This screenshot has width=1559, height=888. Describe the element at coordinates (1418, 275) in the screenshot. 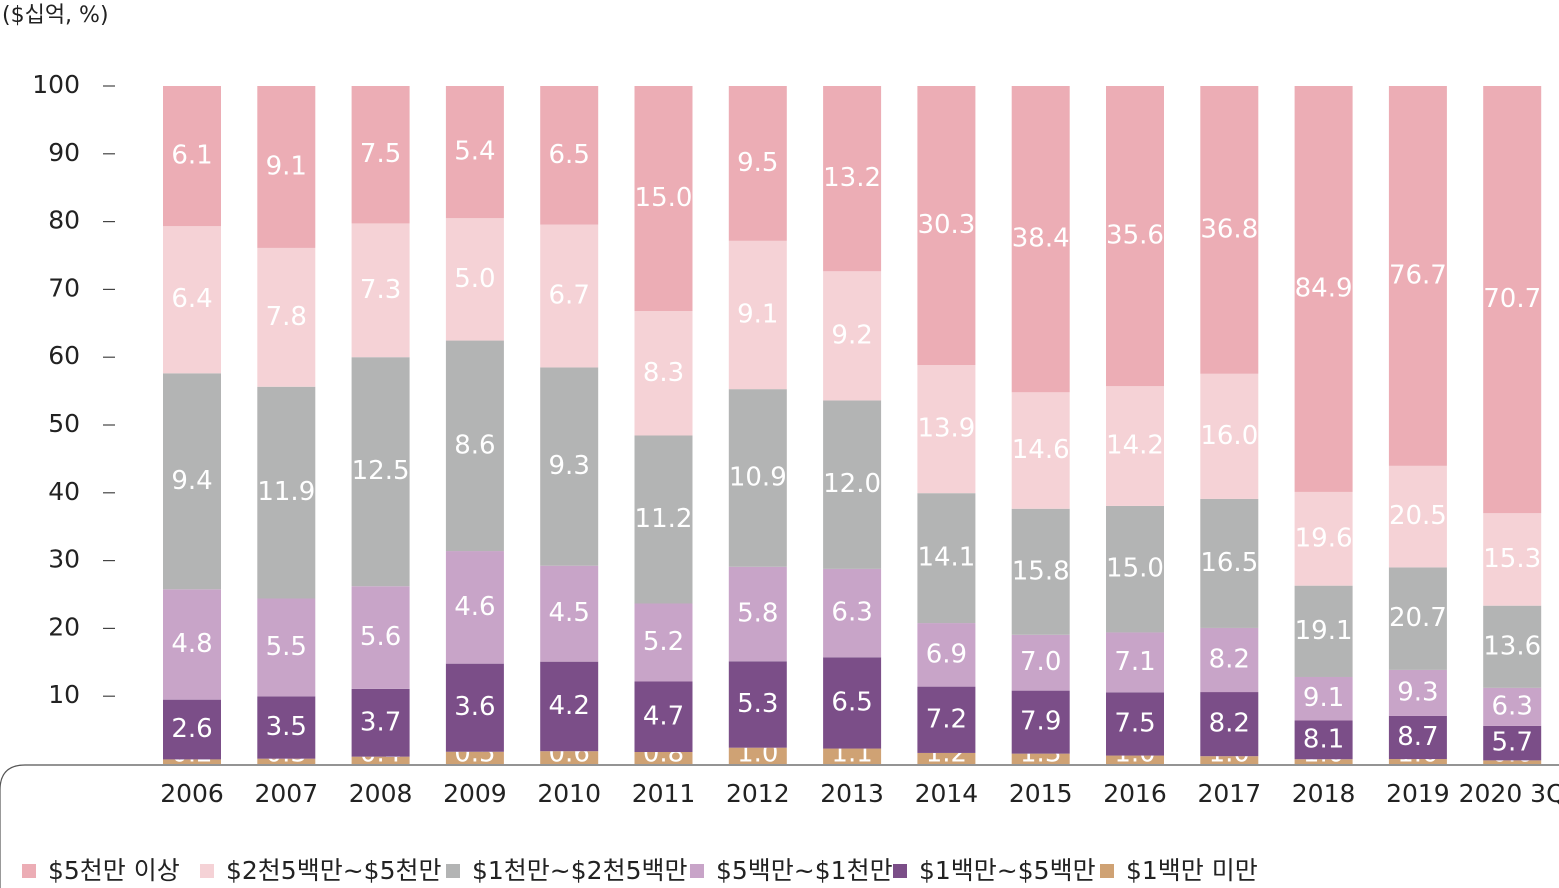

I see `segment-label: 76.7` at that location.